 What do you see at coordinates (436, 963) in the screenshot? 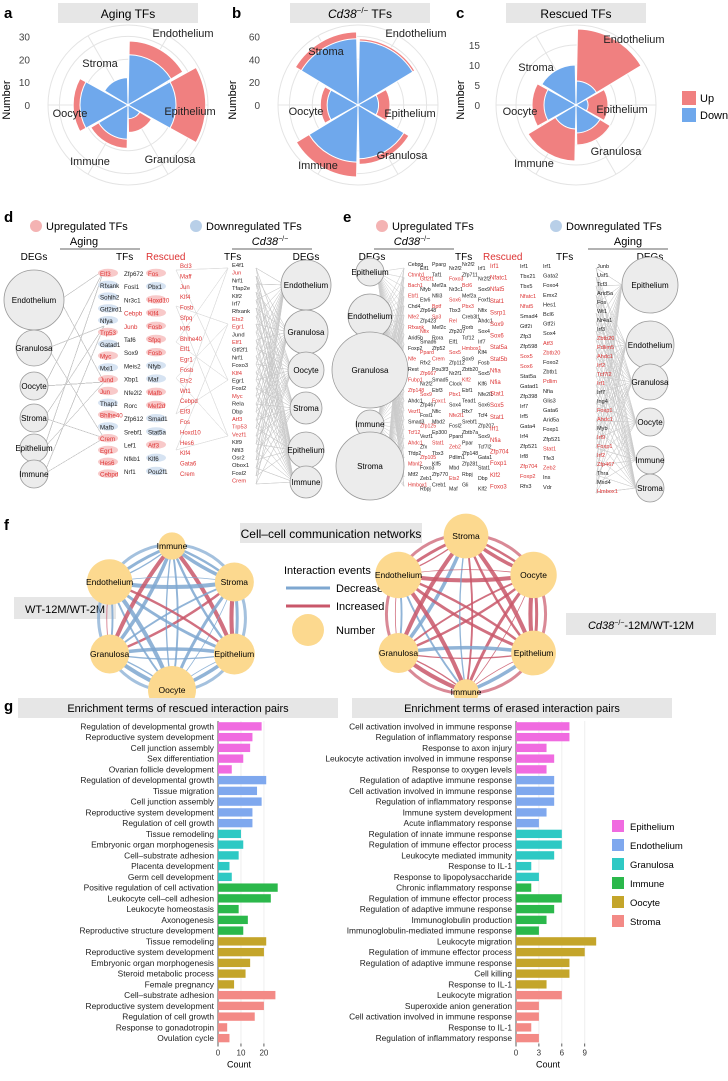
I see `term-label: Regulation of adaptive immune response` at bounding box center [436, 963].